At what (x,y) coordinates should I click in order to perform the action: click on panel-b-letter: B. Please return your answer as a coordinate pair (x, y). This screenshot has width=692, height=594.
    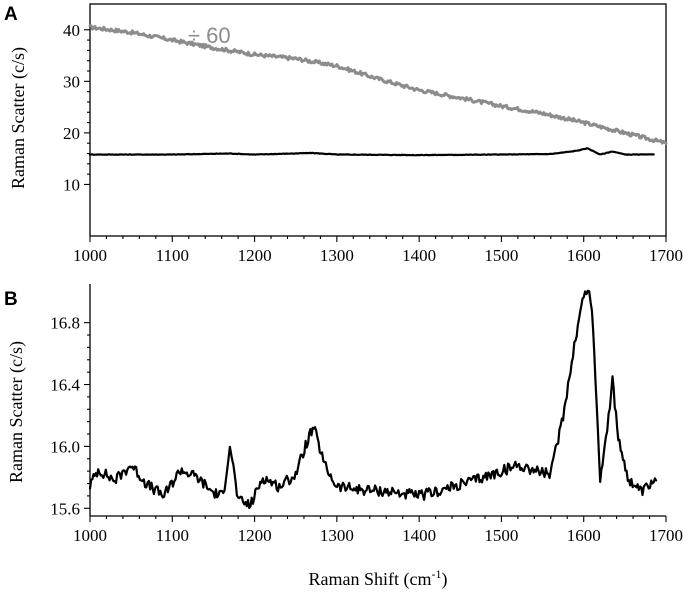
    Looking at the image, I should click on (11, 299).